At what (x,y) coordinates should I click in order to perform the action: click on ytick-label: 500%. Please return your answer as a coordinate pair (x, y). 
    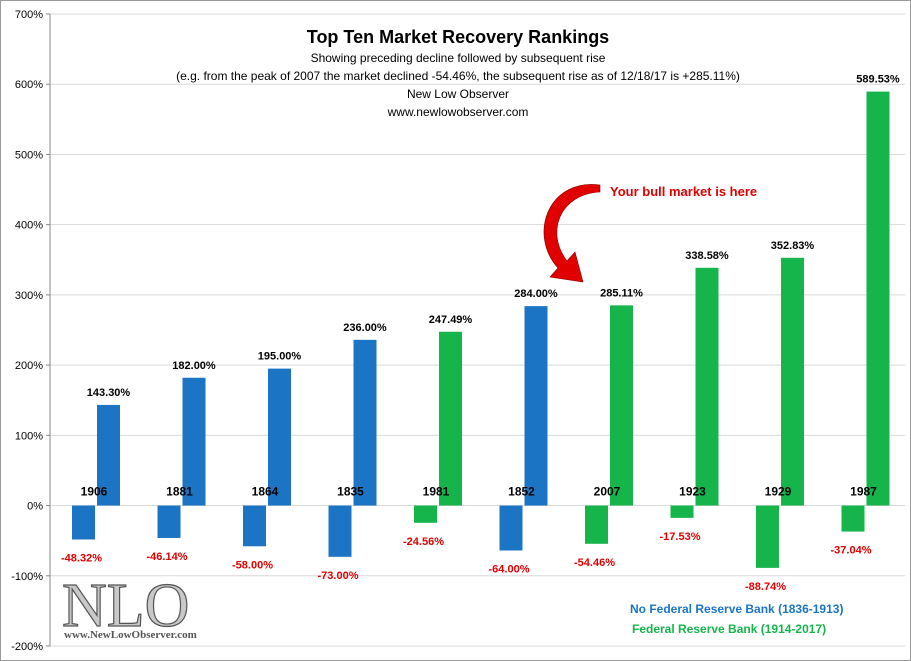
    Looking at the image, I should click on (29, 155).